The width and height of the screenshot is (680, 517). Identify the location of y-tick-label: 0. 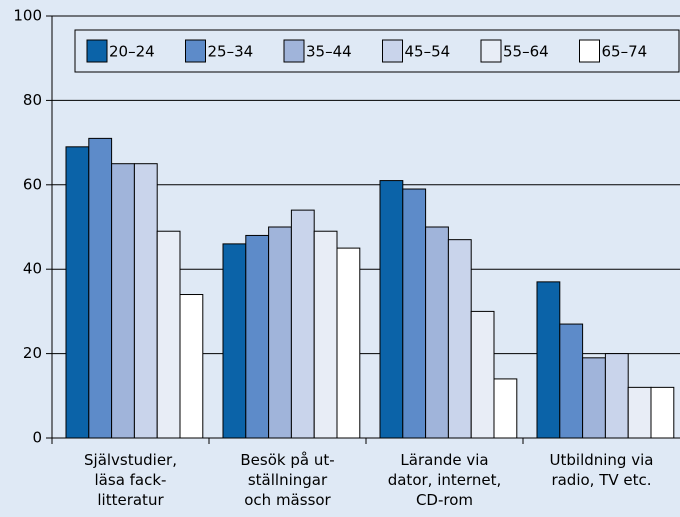
(37, 438).